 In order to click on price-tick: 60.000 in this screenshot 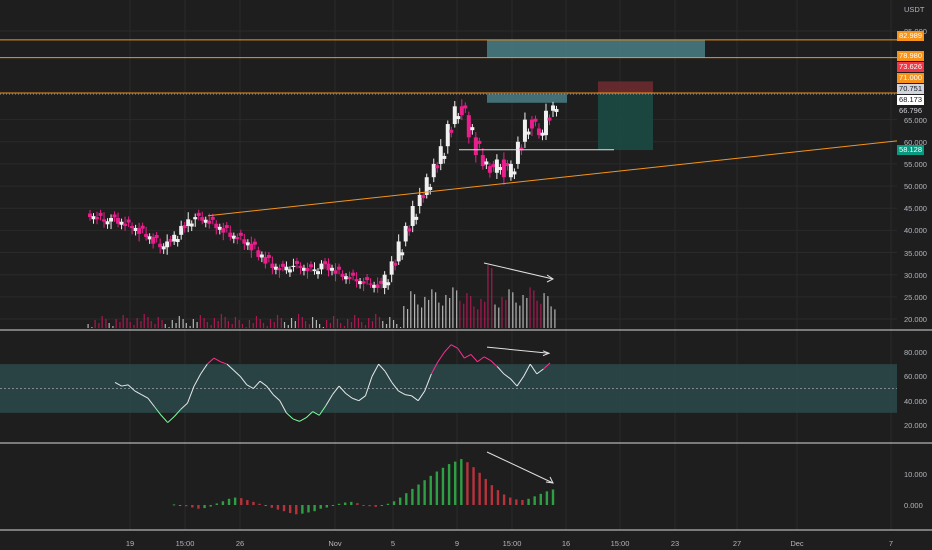, I will do `click(915, 142)`.